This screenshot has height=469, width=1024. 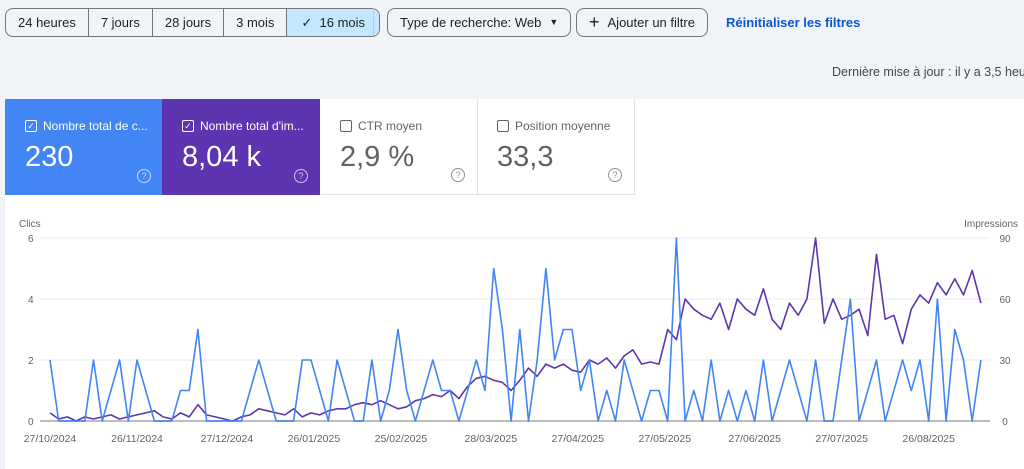 I want to click on right-tick-label: 90, so click(x=1005, y=239).